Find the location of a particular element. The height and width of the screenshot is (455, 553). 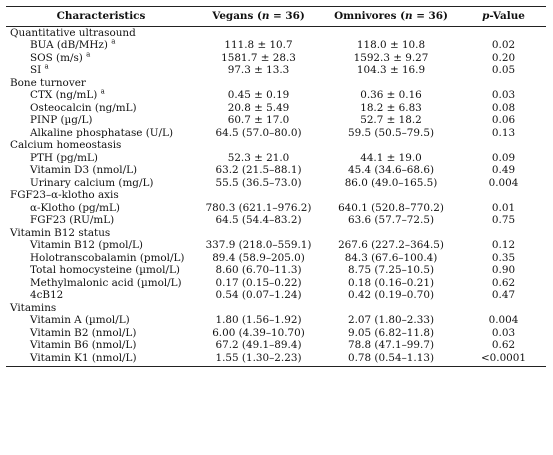

p-value: 0.09 is located at coordinates (503, 157).